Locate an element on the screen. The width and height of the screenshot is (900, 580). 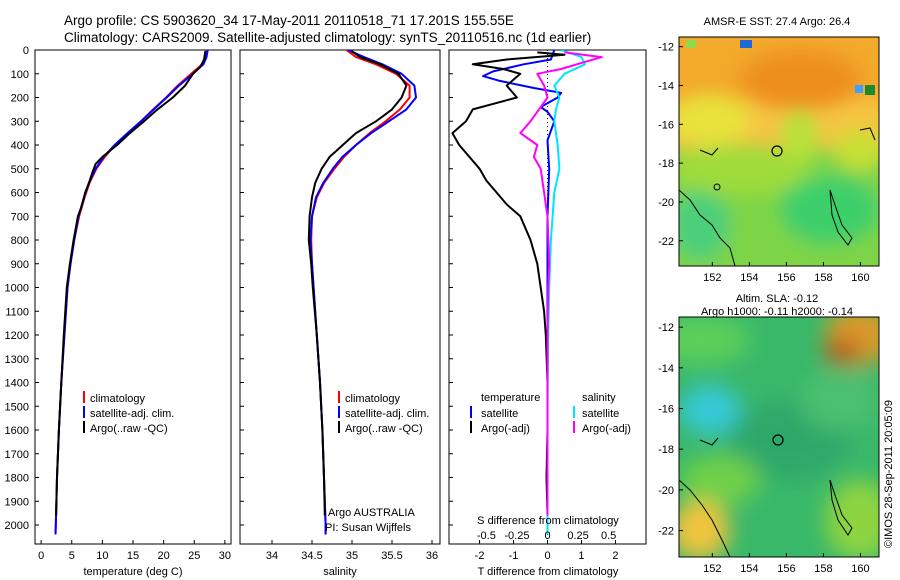
sst-profile-marker is located at coordinates (777, 151).